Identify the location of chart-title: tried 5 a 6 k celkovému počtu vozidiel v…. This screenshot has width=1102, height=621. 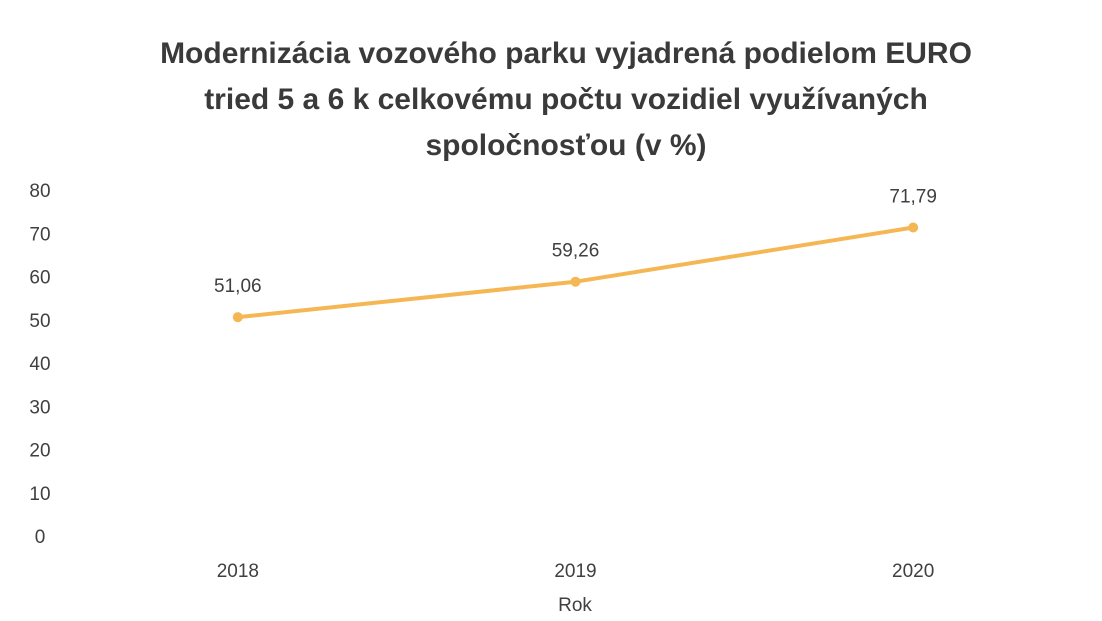
(566, 99).